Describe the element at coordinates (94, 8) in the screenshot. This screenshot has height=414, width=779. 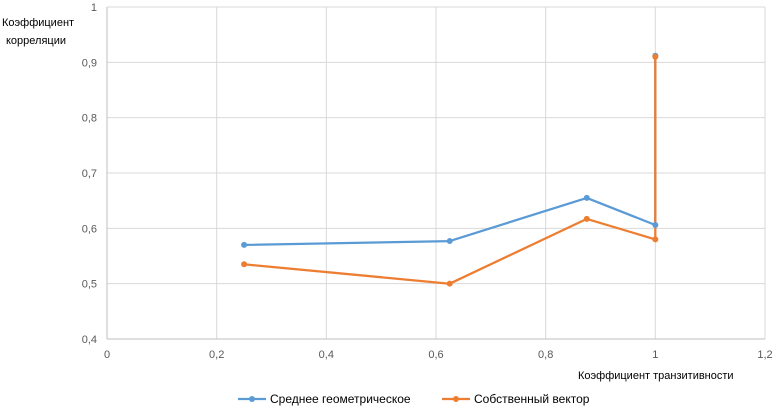
I see `y-tick-label: 1` at that location.